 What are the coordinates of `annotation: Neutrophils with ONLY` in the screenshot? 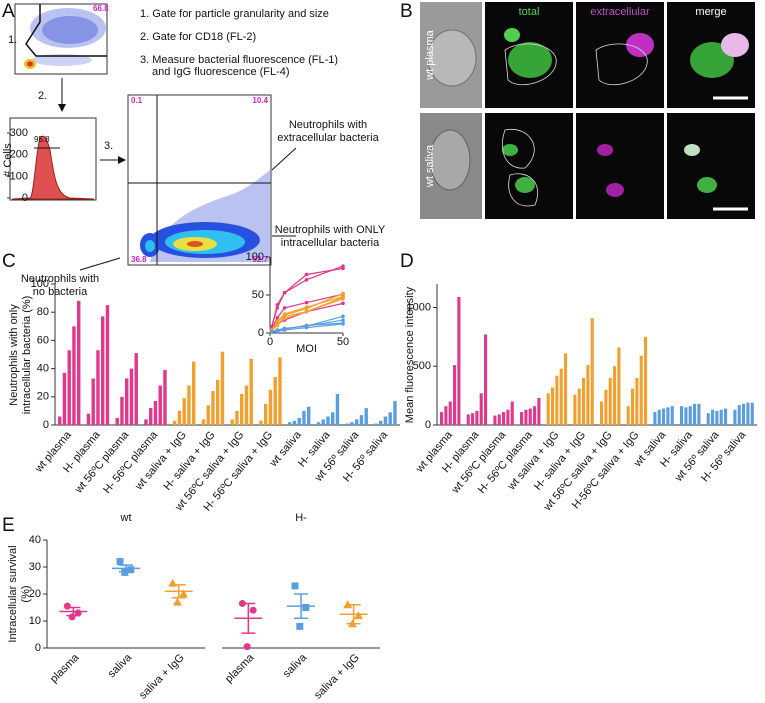 It's located at (330, 230).